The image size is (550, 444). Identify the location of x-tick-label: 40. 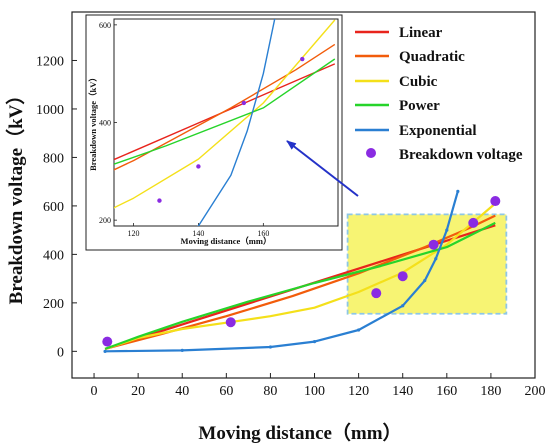
(182, 391).